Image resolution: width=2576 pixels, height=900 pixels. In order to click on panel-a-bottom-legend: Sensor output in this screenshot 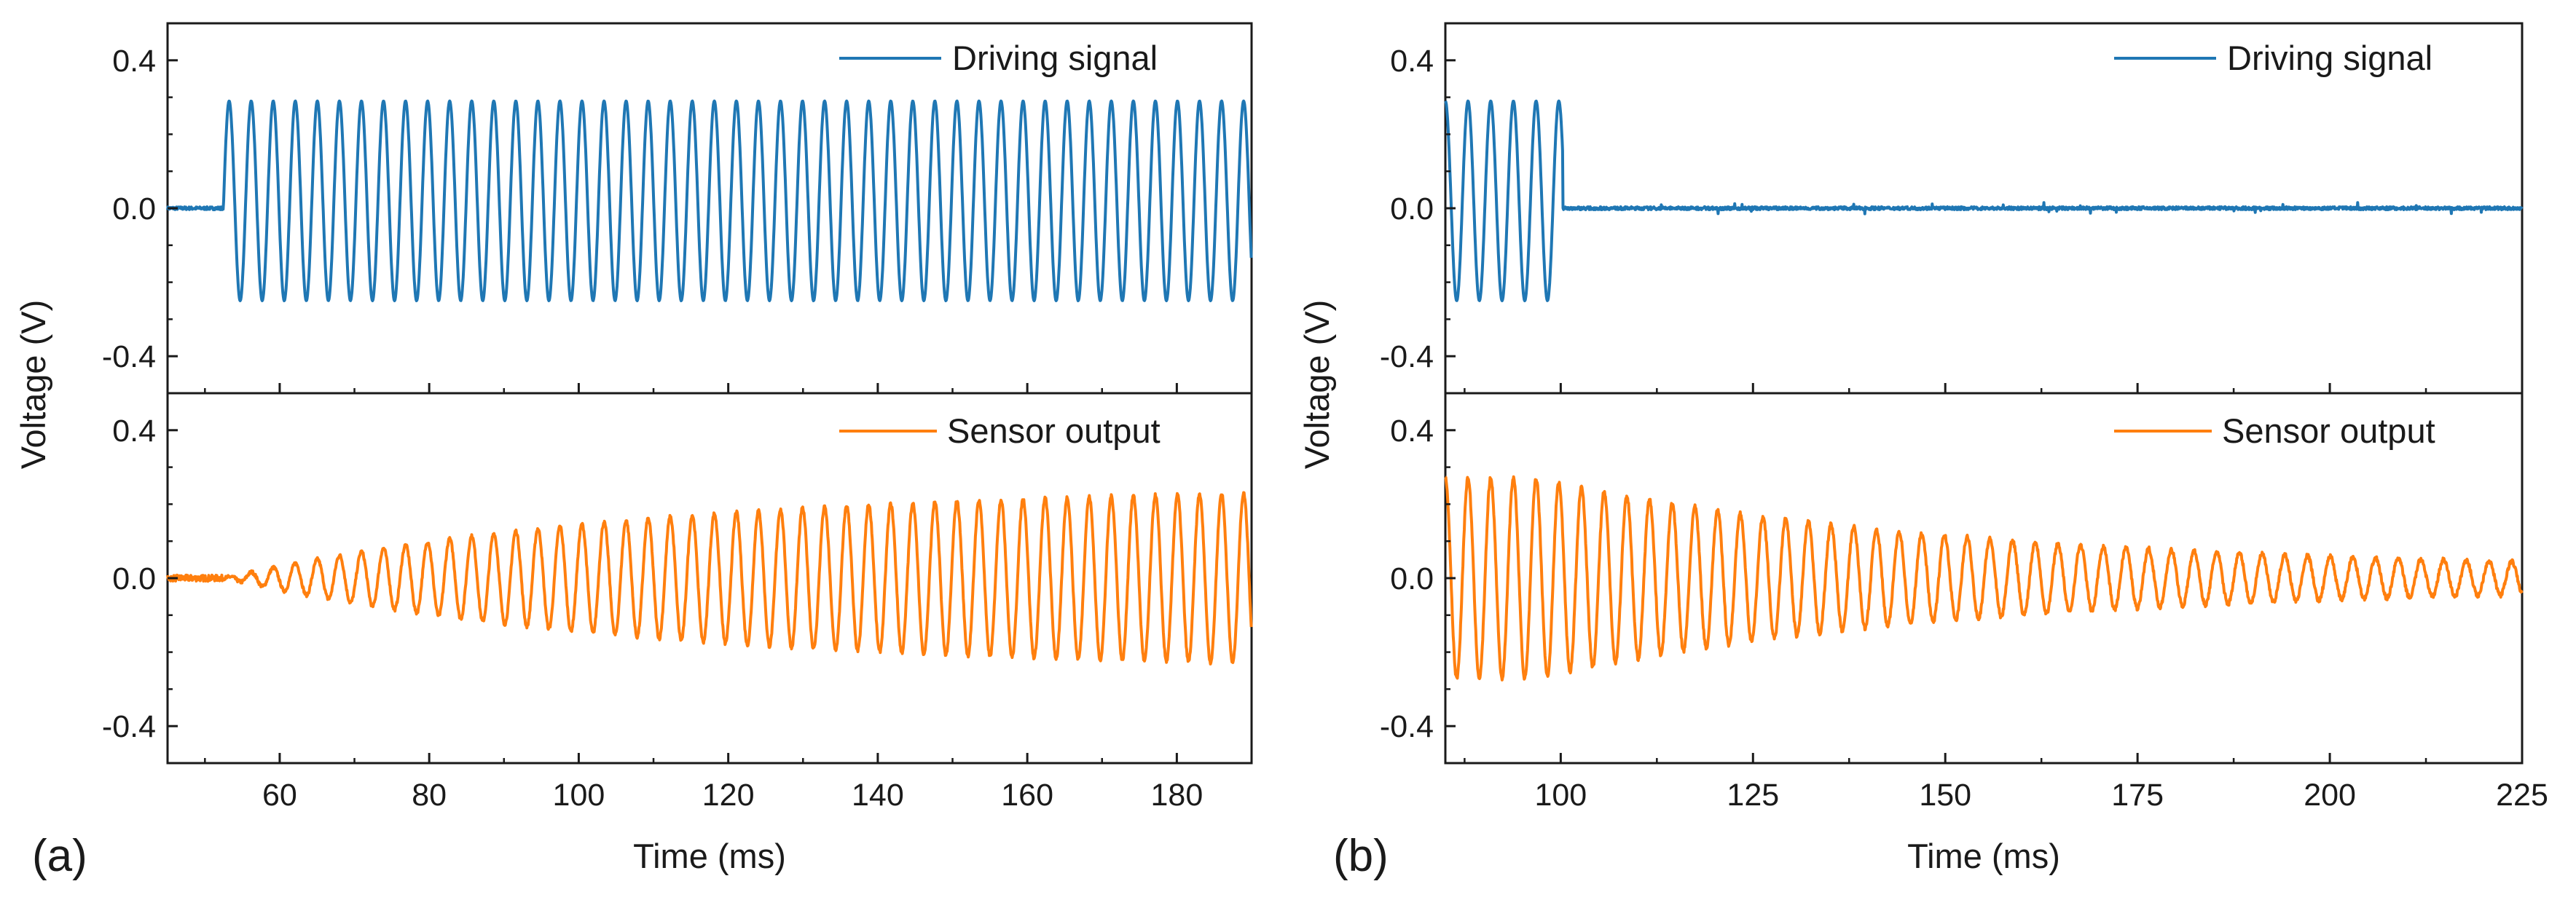, I will do `click(1000, 430)`.